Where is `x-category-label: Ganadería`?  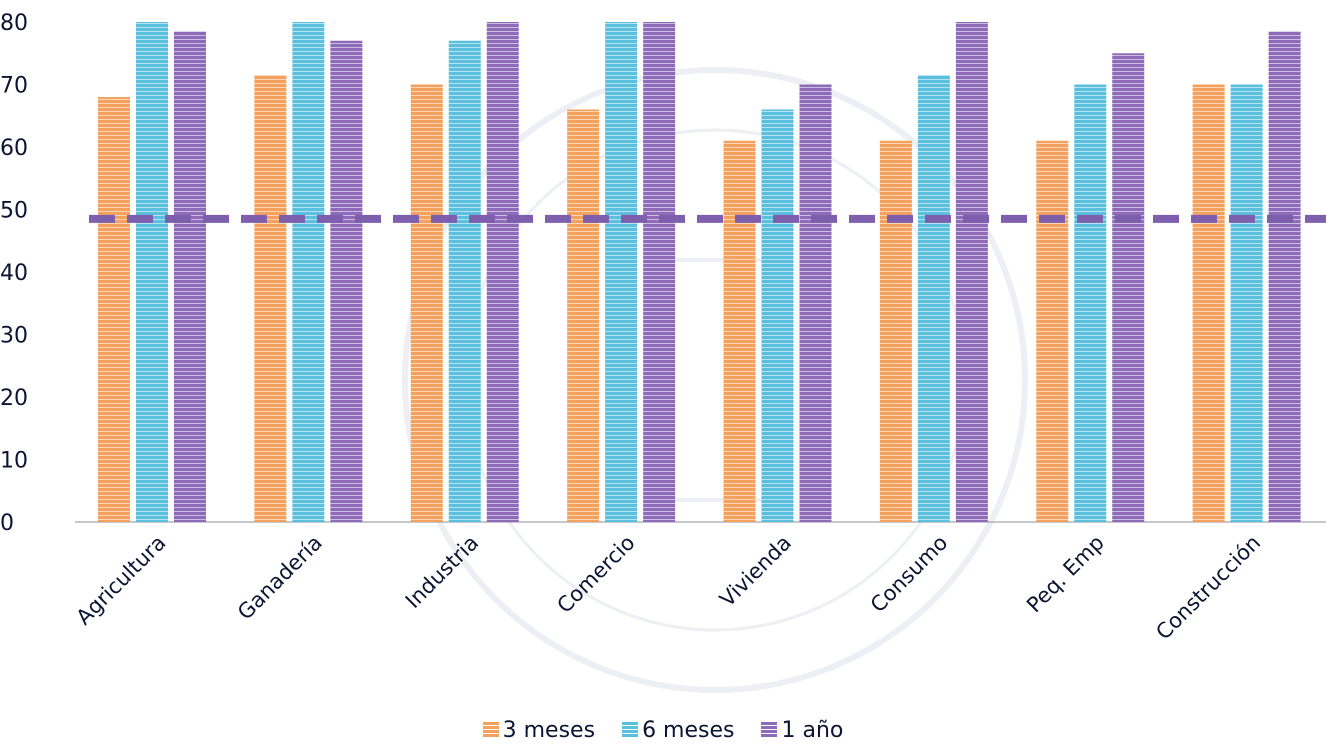 x-category-label: Ganadería is located at coordinates (280, 578).